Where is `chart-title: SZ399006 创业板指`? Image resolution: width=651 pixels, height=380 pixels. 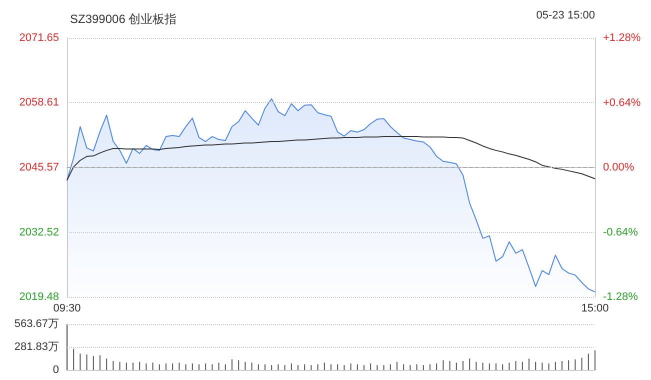
chart-title: SZ399006 创业板指 is located at coordinates (123, 19).